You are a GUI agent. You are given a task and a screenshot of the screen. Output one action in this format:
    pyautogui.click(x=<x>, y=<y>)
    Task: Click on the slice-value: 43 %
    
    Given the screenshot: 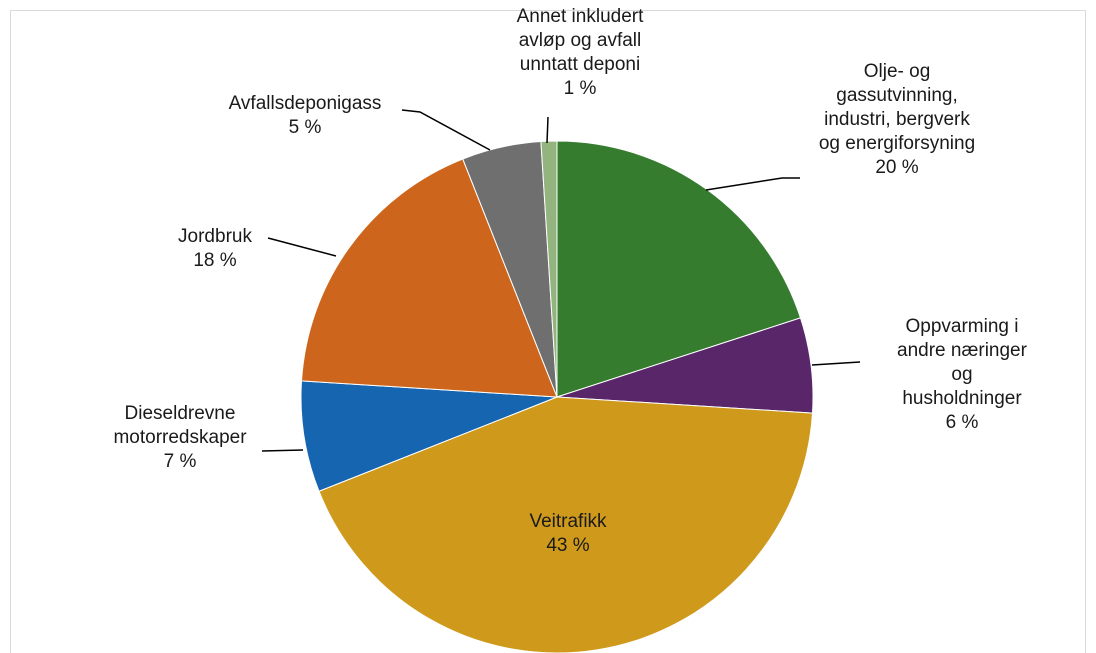 What is the action you would take?
    pyautogui.click(x=568, y=545)
    